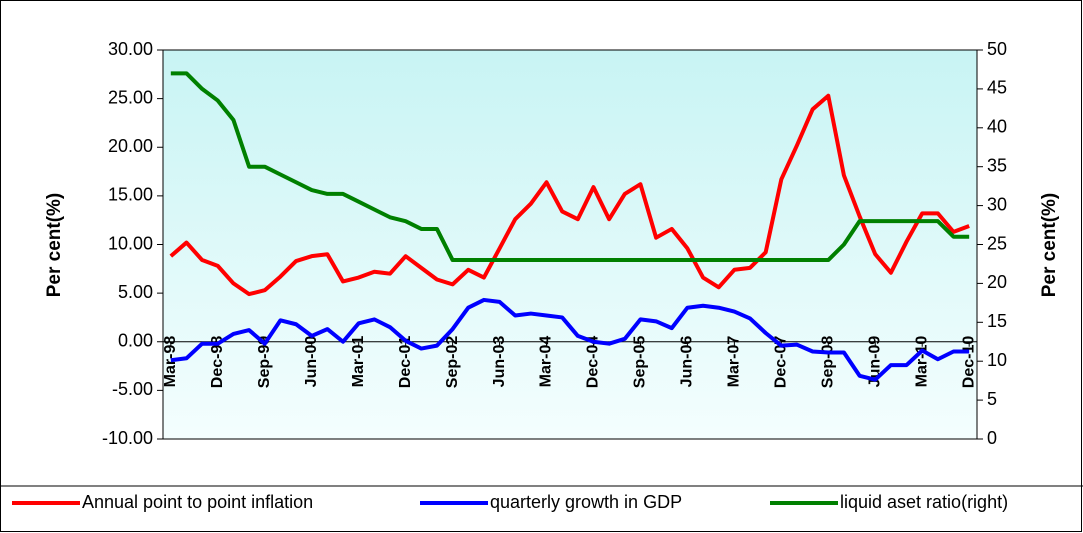  I want to click on x-tick-label: Dec-04, so click(593, 362).